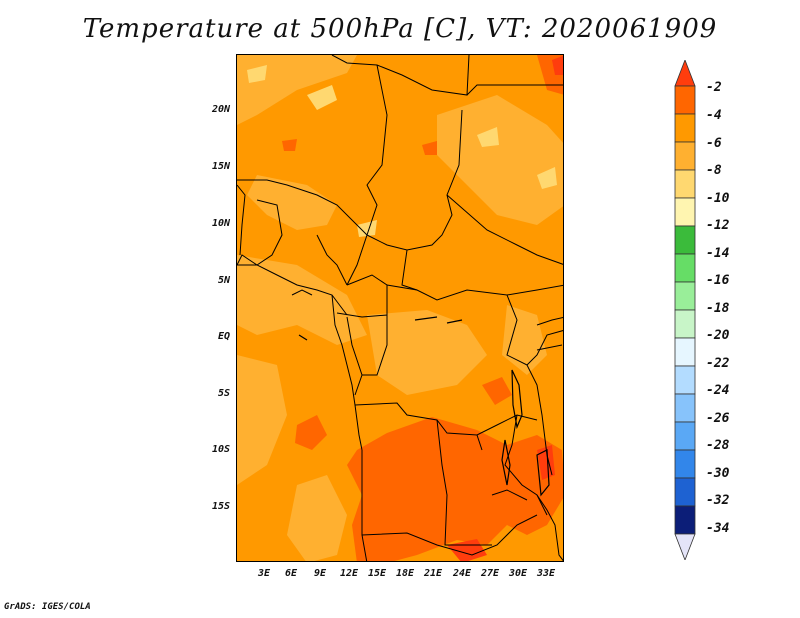 The height and width of the screenshot is (618, 800). What do you see at coordinates (433, 573) in the screenshot?
I see `lon-label-21e: 21E` at bounding box center [433, 573].